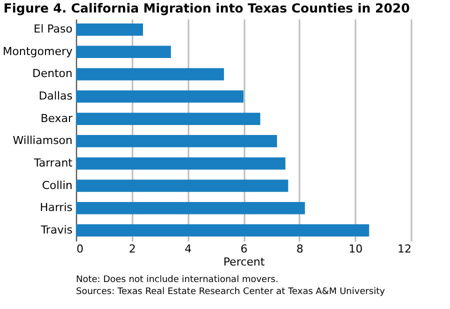 The image size is (450, 309). I want to click on chart-title: Figure 4. California Migration into Texas Counties in 2020, so click(206, 8).